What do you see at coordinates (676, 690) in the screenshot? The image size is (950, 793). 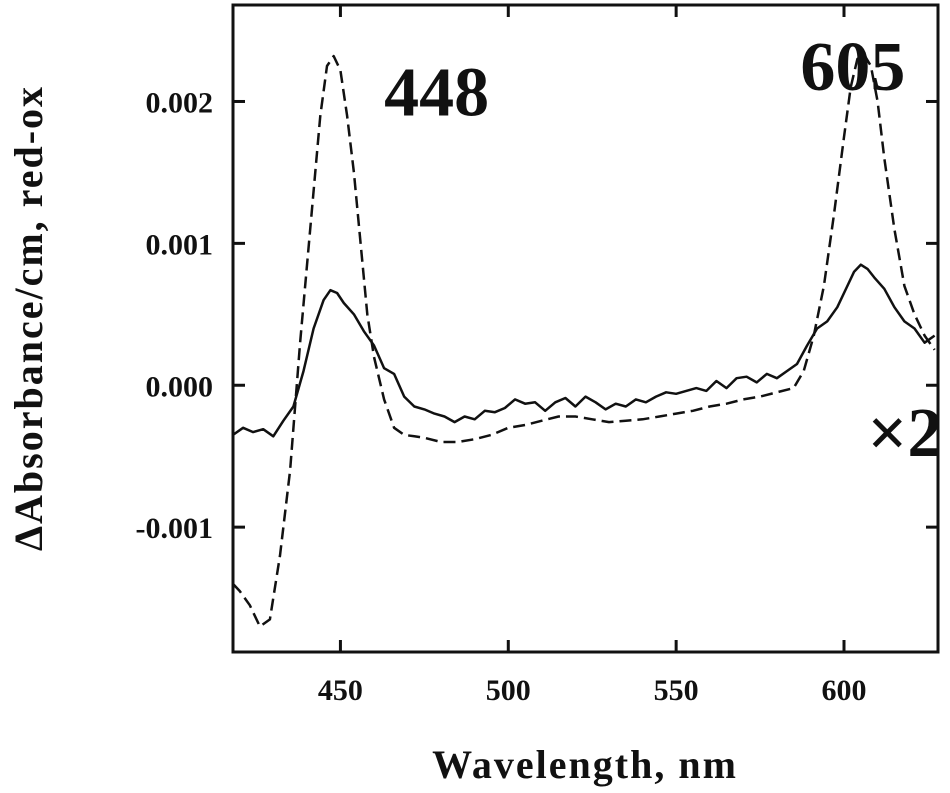 I see `x-tick-label: 550` at bounding box center [676, 690].